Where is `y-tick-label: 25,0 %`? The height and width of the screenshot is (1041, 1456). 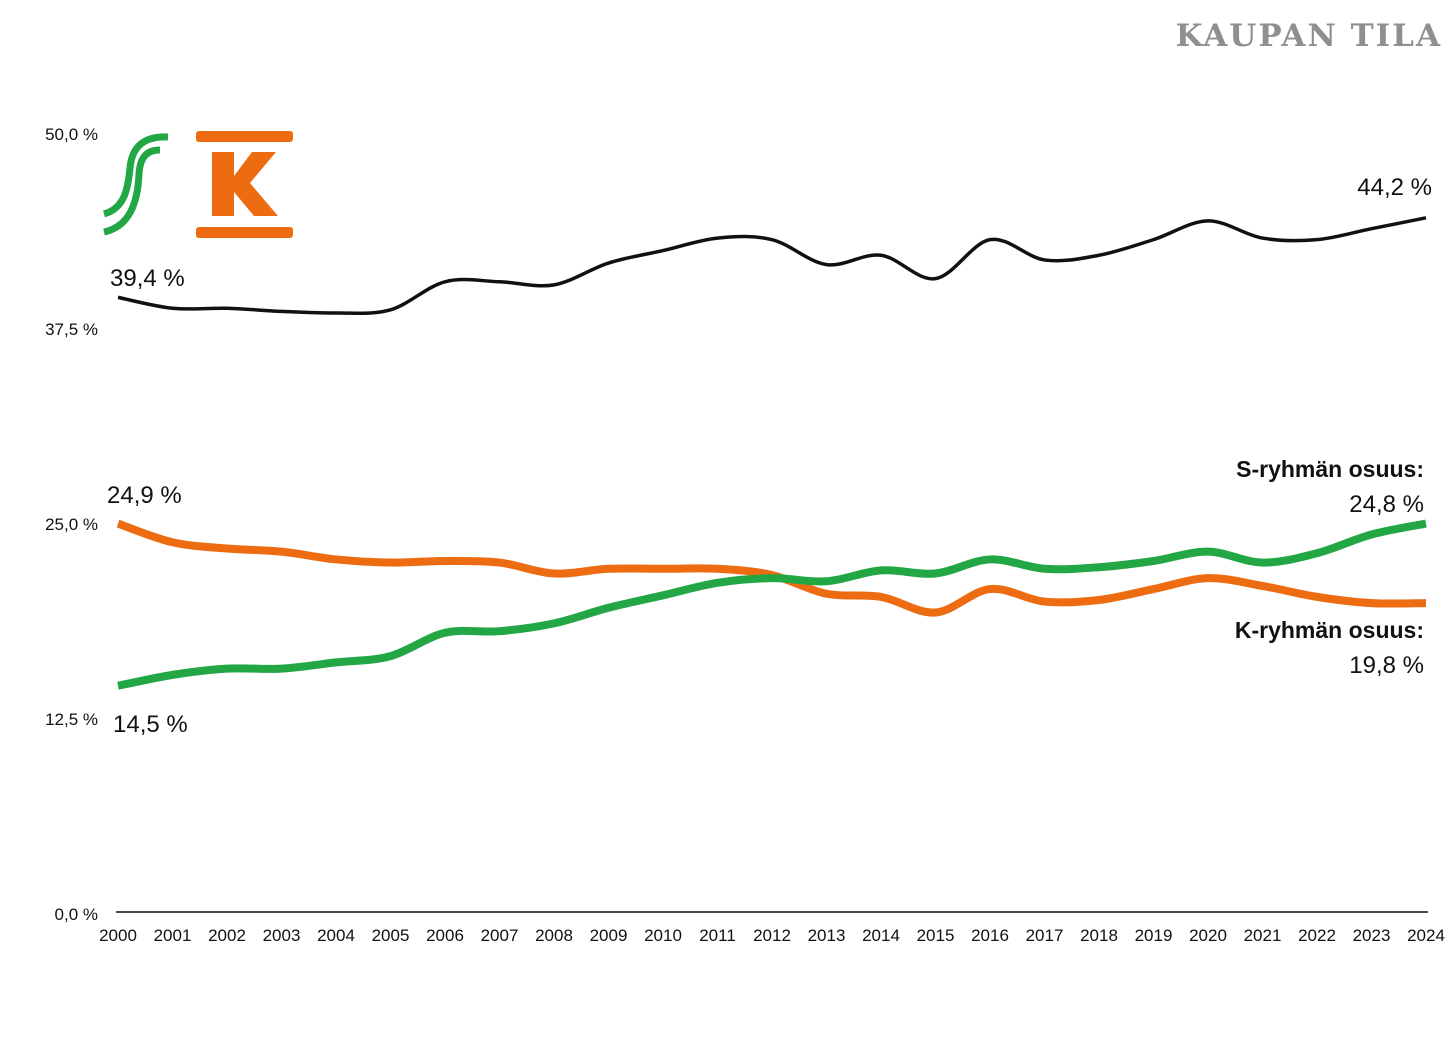
y-tick-label: 25,0 % is located at coordinates (71, 524).